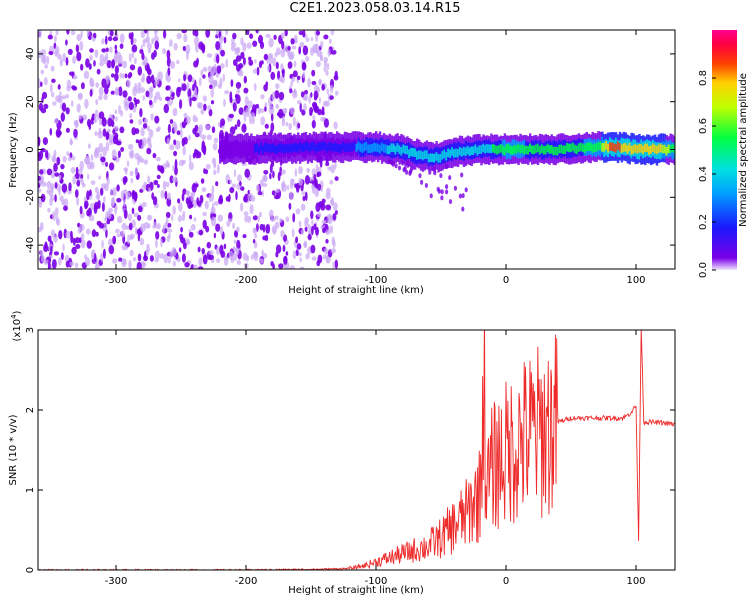 The width and height of the screenshot is (750, 600). Describe the element at coordinates (13, 449) in the screenshot. I see `snr-y-label: SNR (10 * v/v)` at that location.